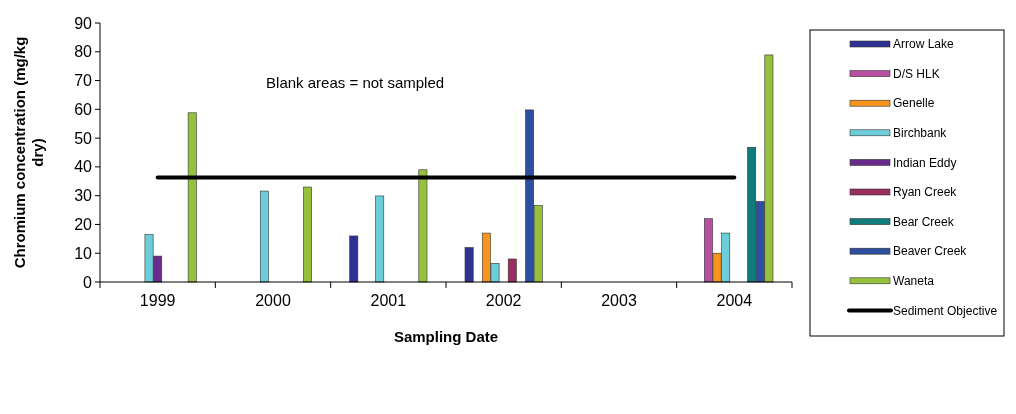 Image resolution: width=1016 pixels, height=414 pixels. Describe the element at coordinates (914, 103) in the screenshot. I see `legend-label: Genelle` at that location.